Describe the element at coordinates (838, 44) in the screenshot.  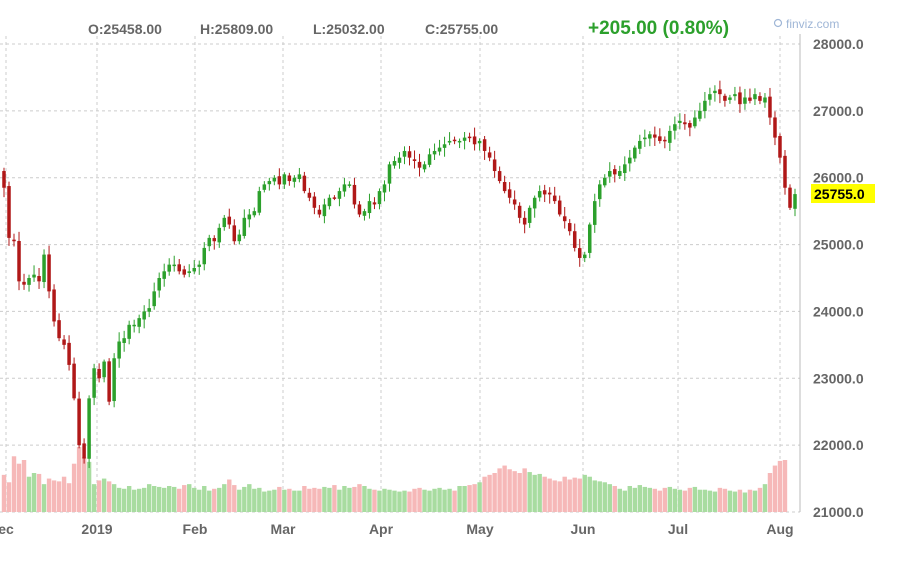
I see `y-tick-label: 28000.0` at that location.